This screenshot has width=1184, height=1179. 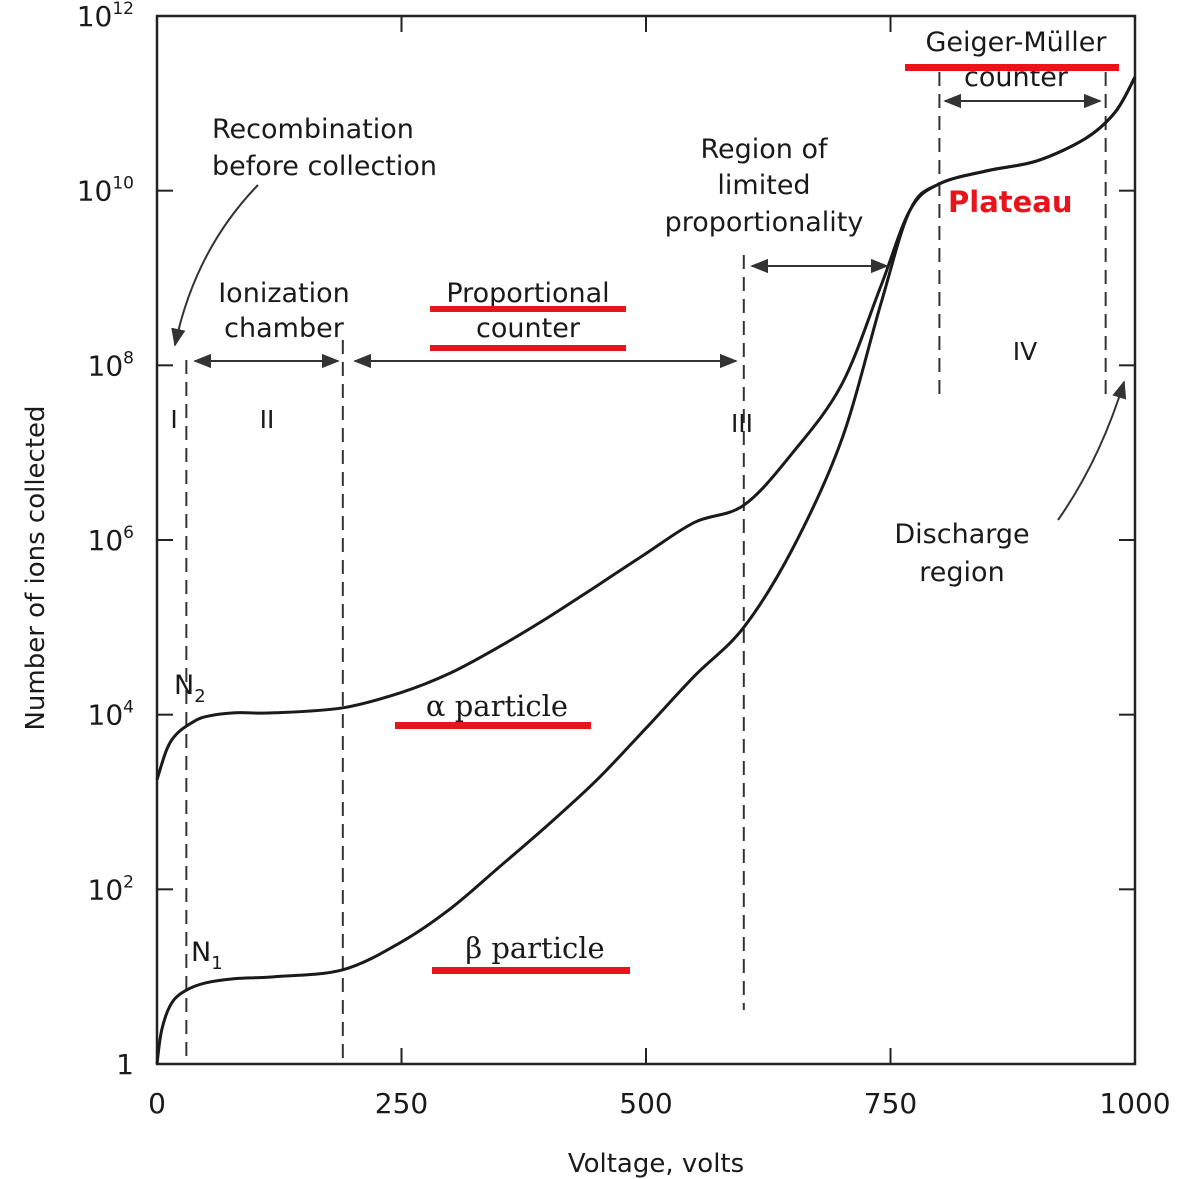 I want to click on recombination-arrow, so click(x=215, y=265).